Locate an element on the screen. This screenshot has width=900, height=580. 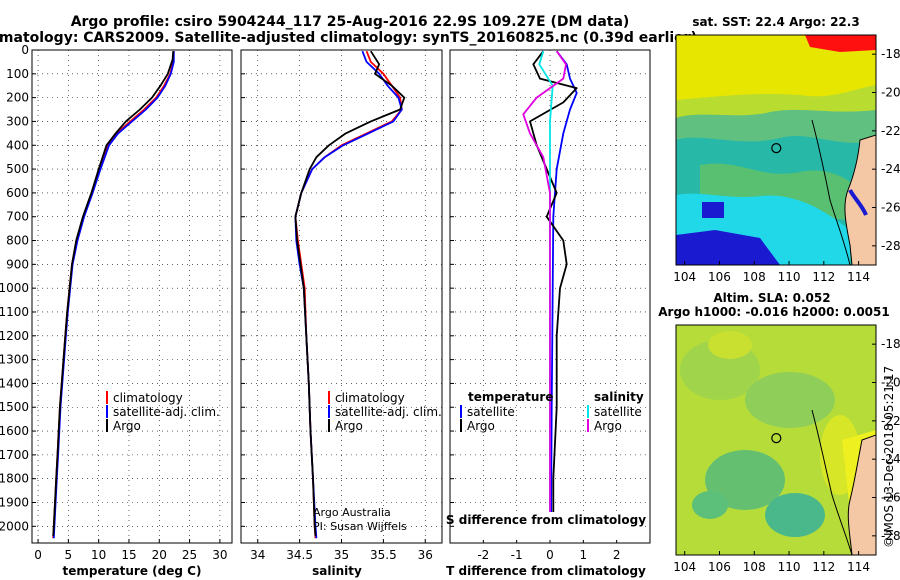
pi-text: PI: Susan Wijffels is located at coordinates (360, 526).